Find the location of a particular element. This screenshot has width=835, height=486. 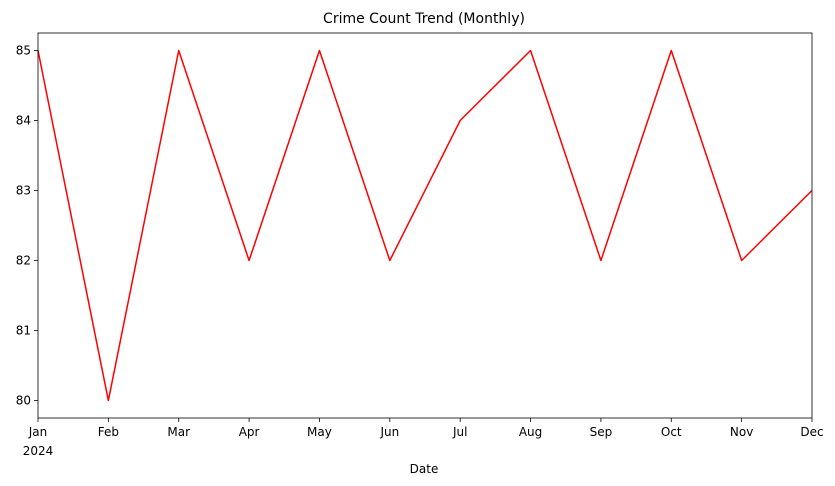

y-tick-label-83: 83 is located at coordinates (23, 191).